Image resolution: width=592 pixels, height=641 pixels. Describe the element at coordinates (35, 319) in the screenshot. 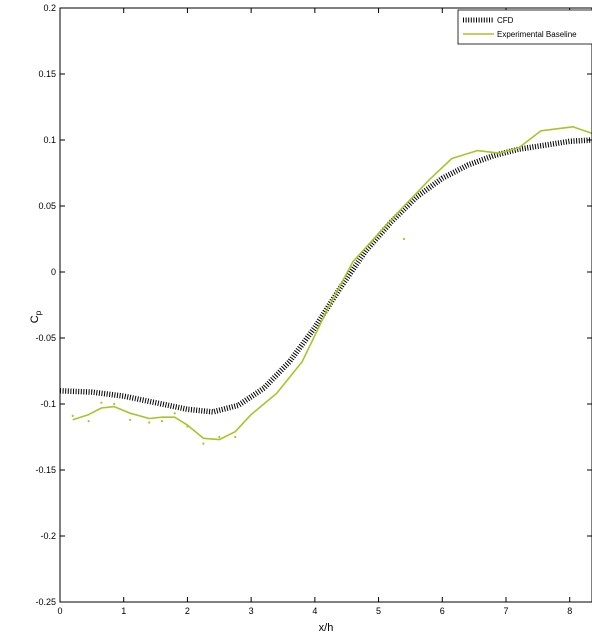

I see `y-axis-label-main: C` at that location.